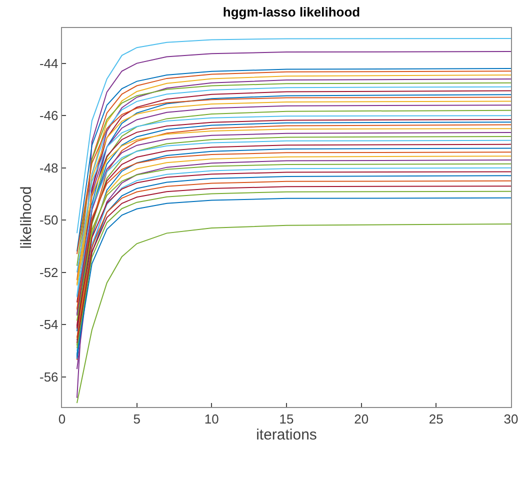 The image size is (530, 478). I want to click on y-axis-title: likelihood, so click(26, 217).